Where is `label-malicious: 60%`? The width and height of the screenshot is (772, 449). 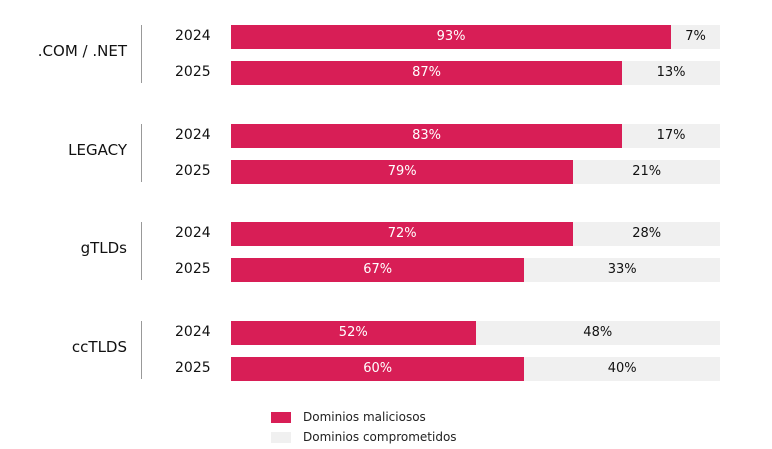
label-malicious: 60% is located at coordinates (378, 368).